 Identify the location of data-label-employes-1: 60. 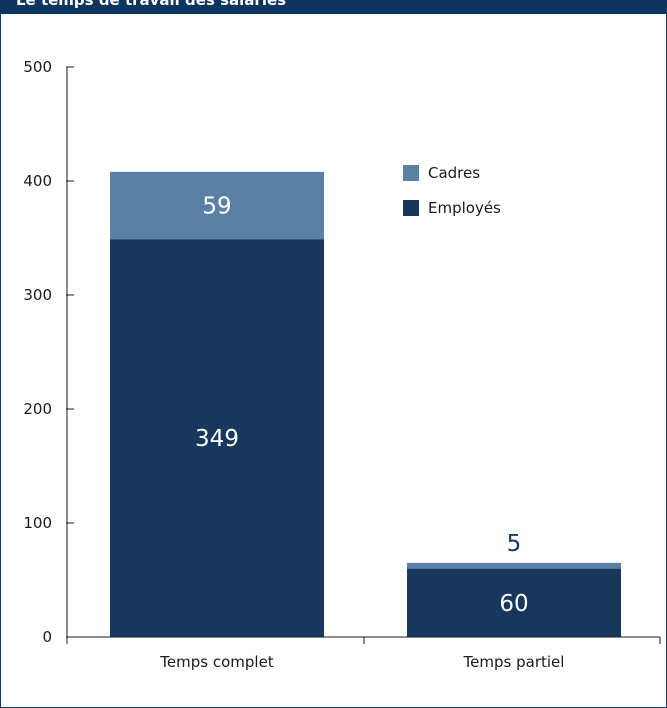
(513, 604).